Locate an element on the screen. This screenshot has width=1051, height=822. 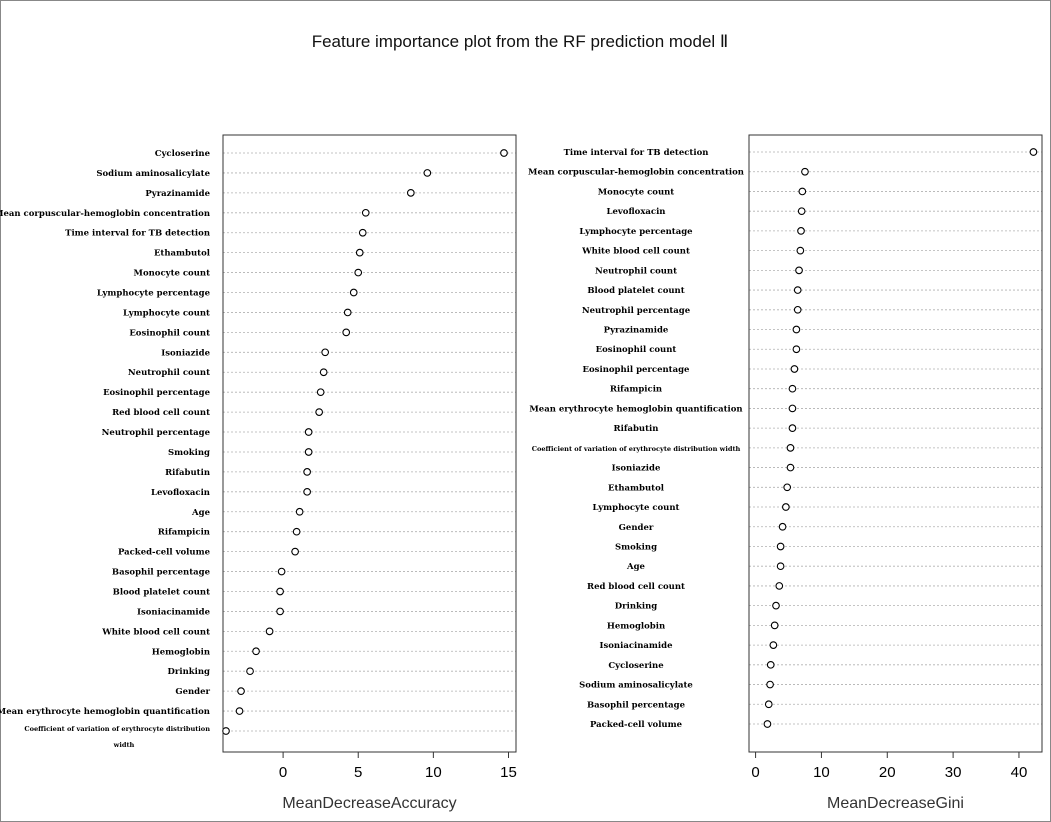
category-label: Drinking is located at coordinates (636, 607).